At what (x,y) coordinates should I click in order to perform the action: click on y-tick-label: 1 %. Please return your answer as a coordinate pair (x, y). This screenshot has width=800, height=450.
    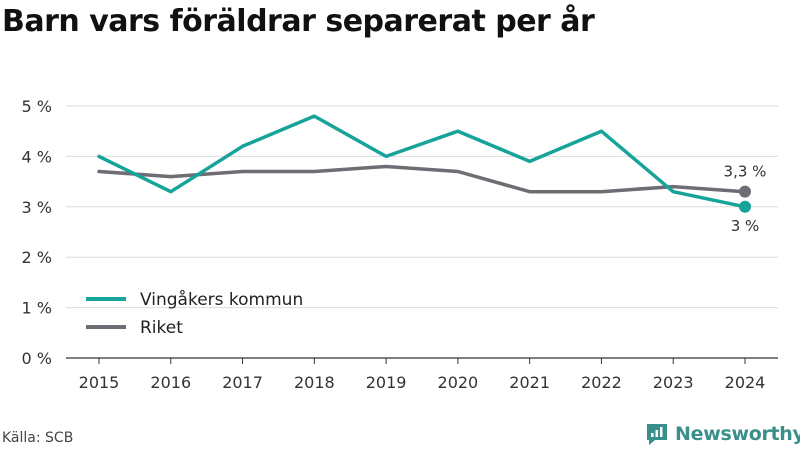
    Looking at the image, I should click on (37, 308).